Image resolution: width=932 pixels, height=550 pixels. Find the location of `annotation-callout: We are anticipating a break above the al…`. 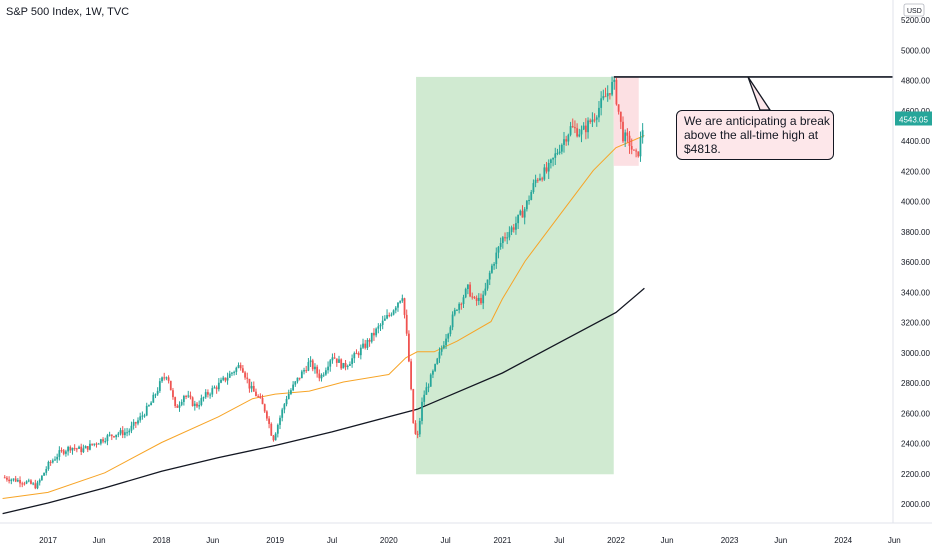

annotation-callout: We are anticipating a break above the al… is located at coordinates (755, 135).